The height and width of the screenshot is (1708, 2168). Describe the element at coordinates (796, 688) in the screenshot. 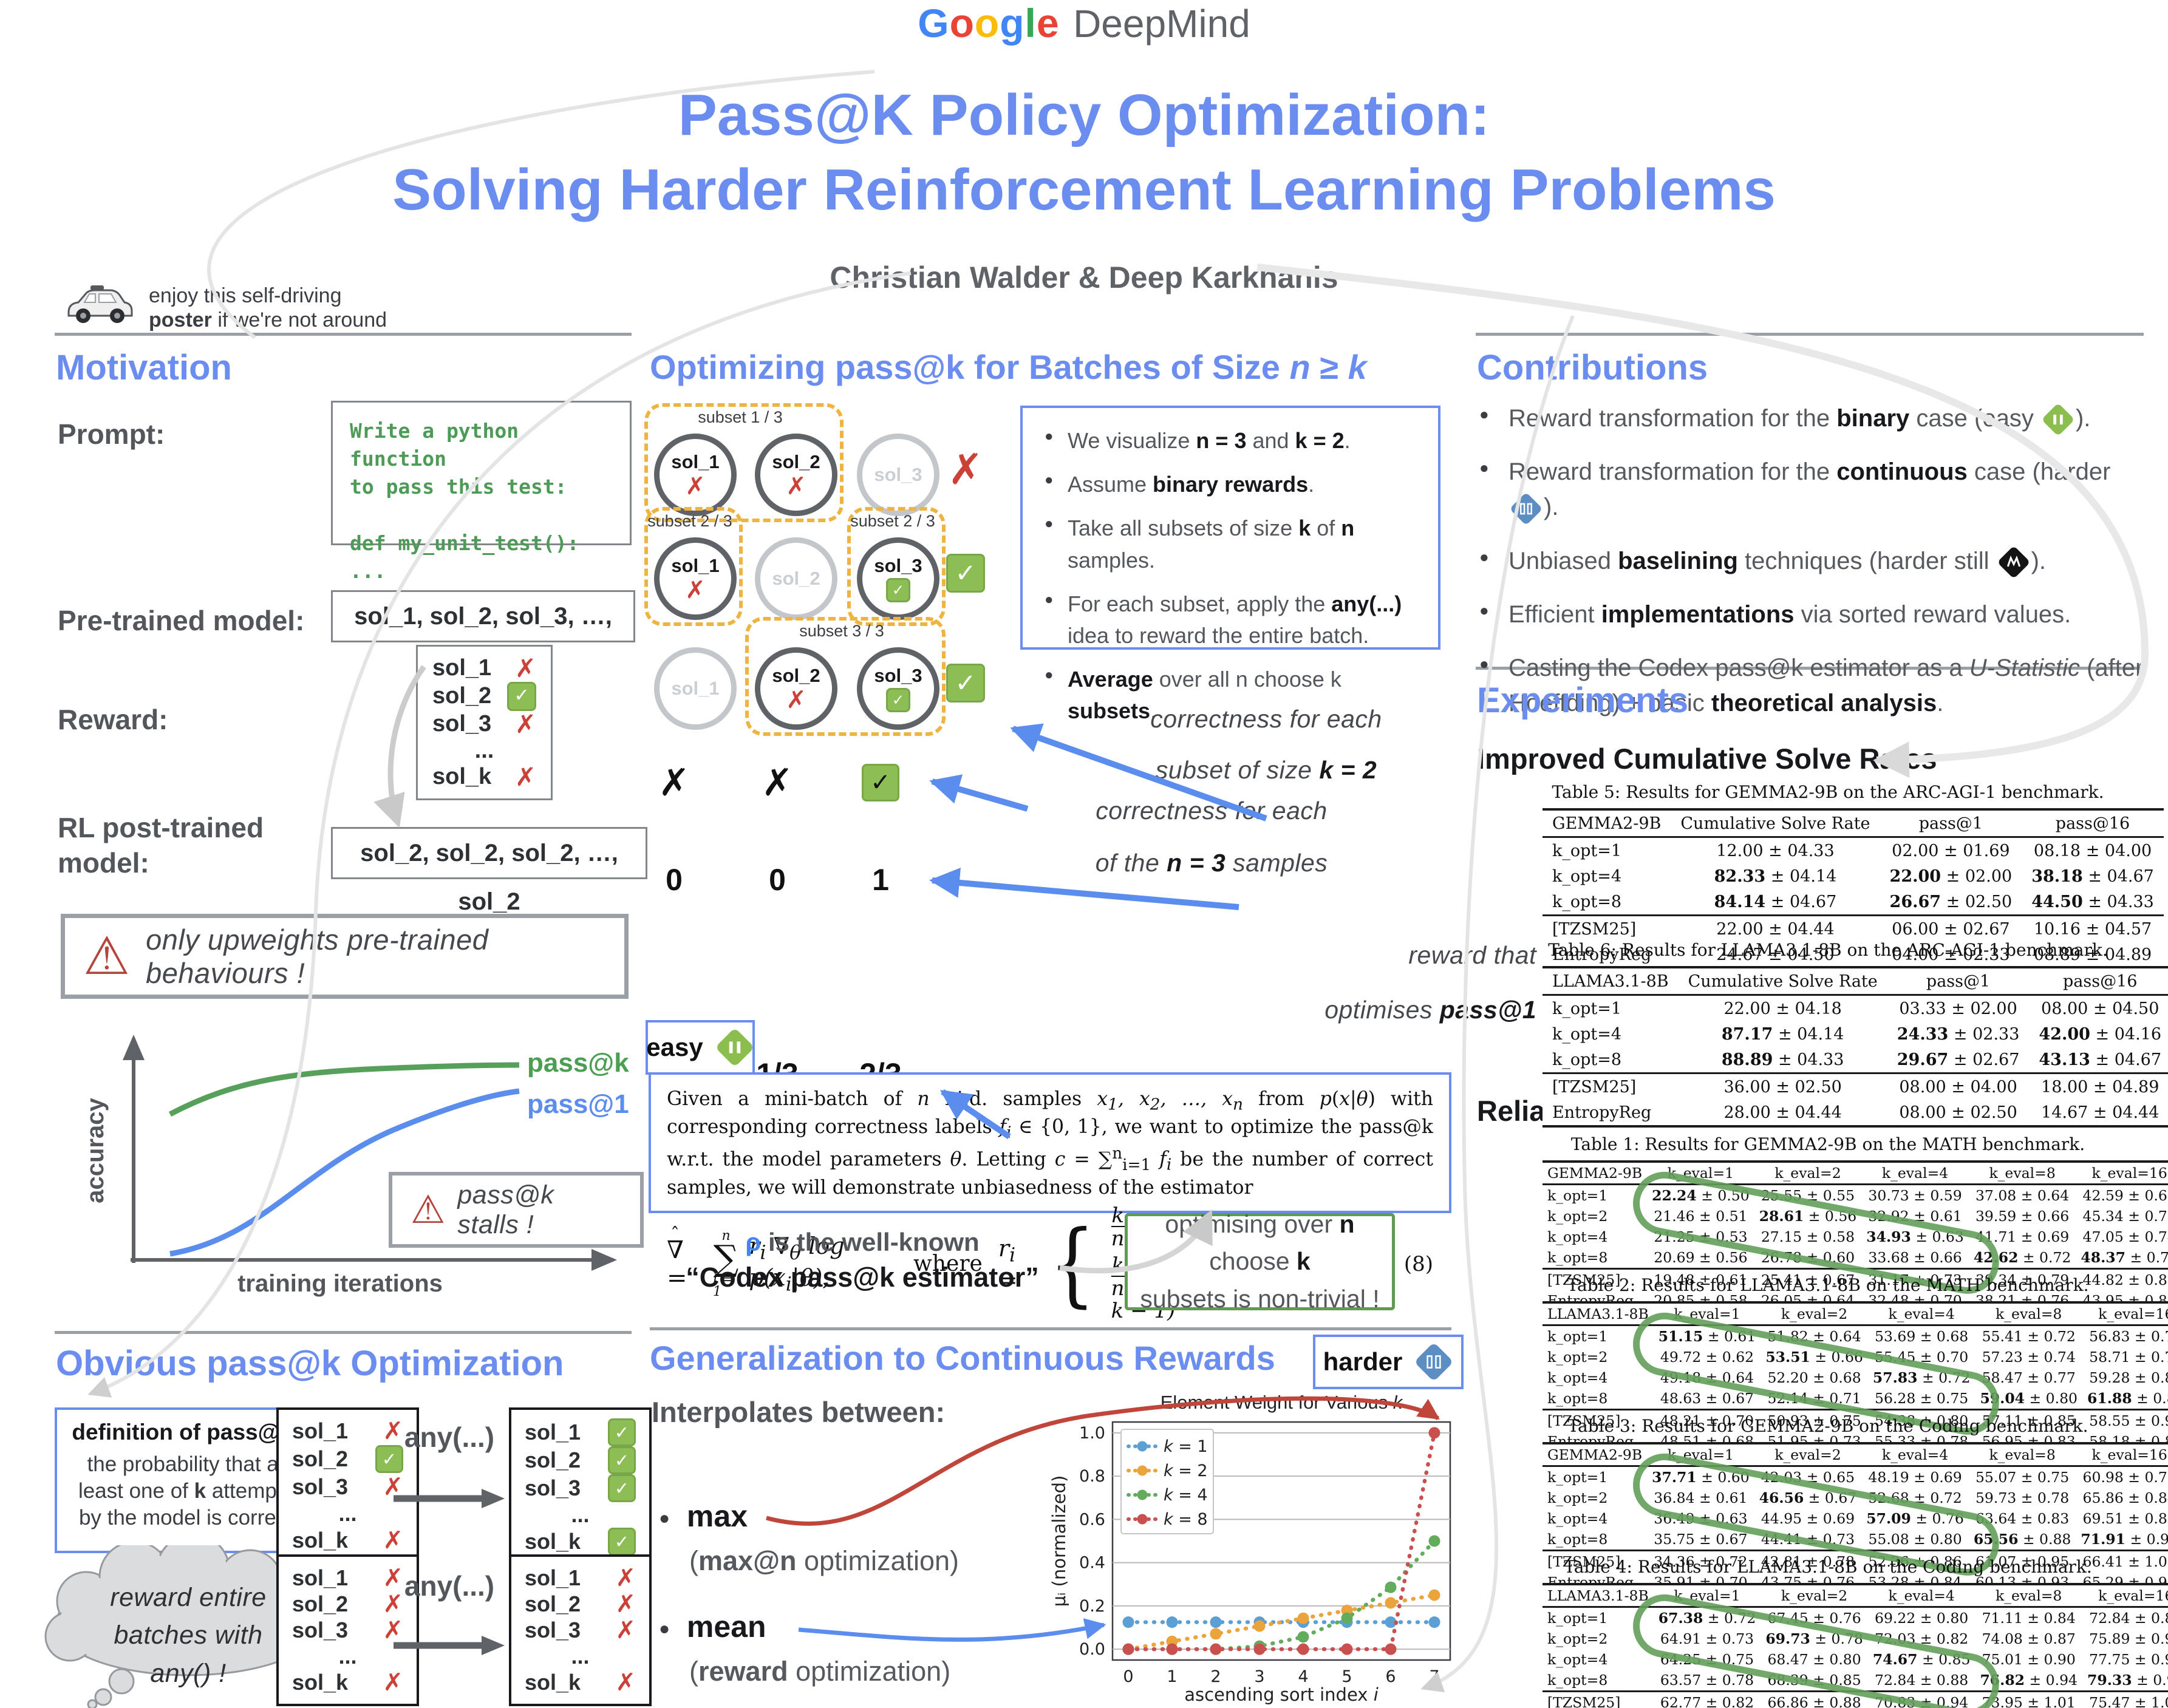

I see `sample-circle: sol_2 ✗` at that location.